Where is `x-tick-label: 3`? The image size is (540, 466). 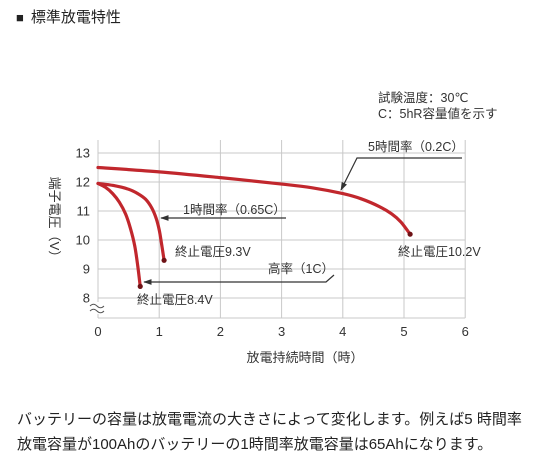
x-tick-label: 3 is located at coordinates (281, 331).